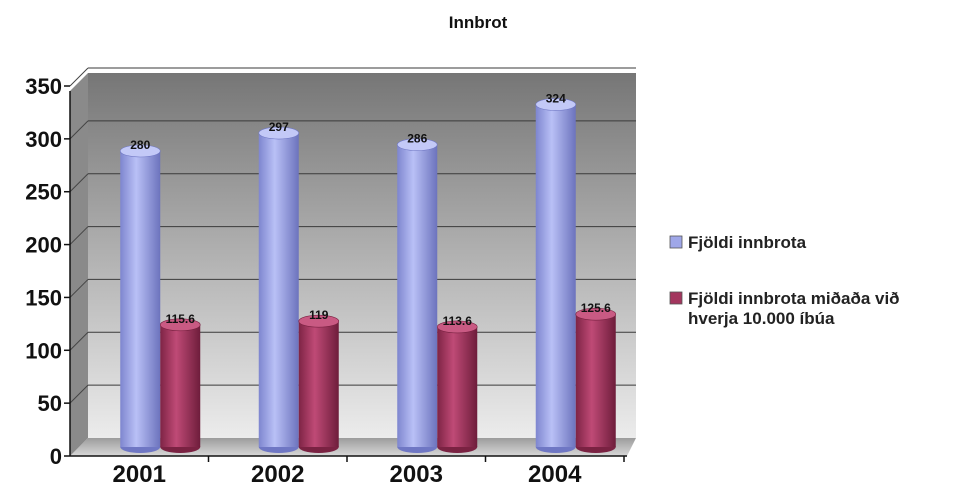  I want to click on y-tick-label: 100, so click(43, 350).